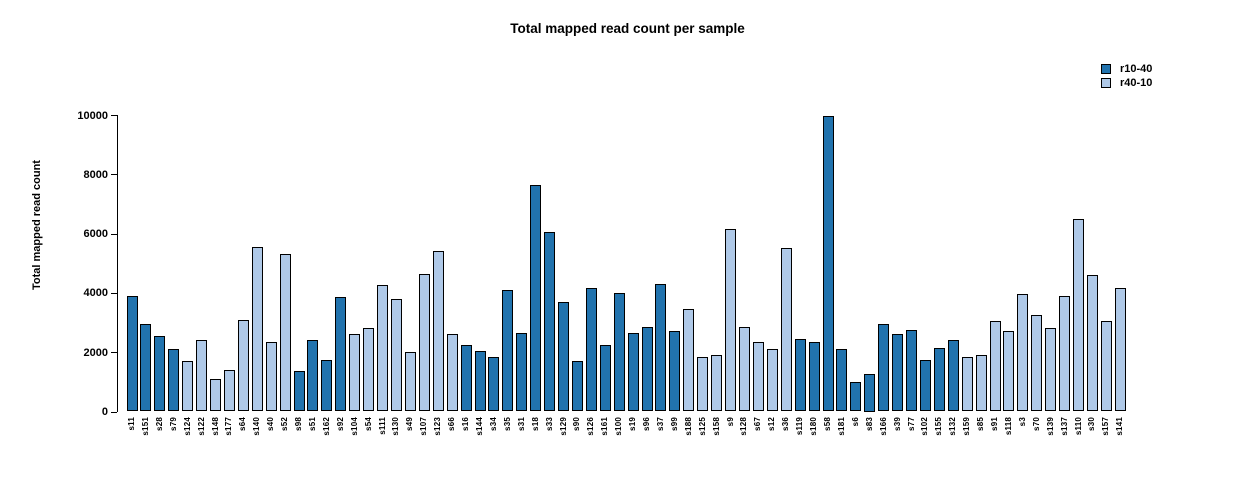 This screenshot has width=1238, height=500. What do you see at coordinates (174, 380) in the screenshot?
I see `bar-s79` at bounding box center [174, 380].